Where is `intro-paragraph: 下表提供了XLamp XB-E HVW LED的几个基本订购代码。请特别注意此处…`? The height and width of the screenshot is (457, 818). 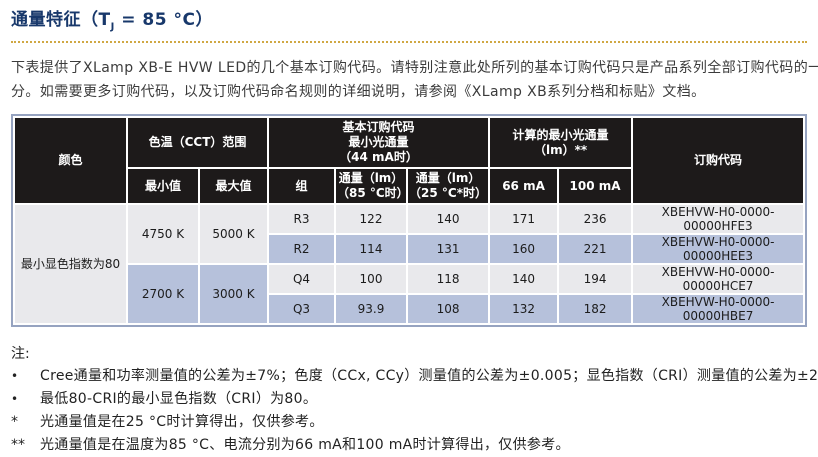
intro-paragraph: 下表提供了XLamp XB-E HVW LED的几个基本订购代码。请特别注意此处… is located at coordinates (414, 80).